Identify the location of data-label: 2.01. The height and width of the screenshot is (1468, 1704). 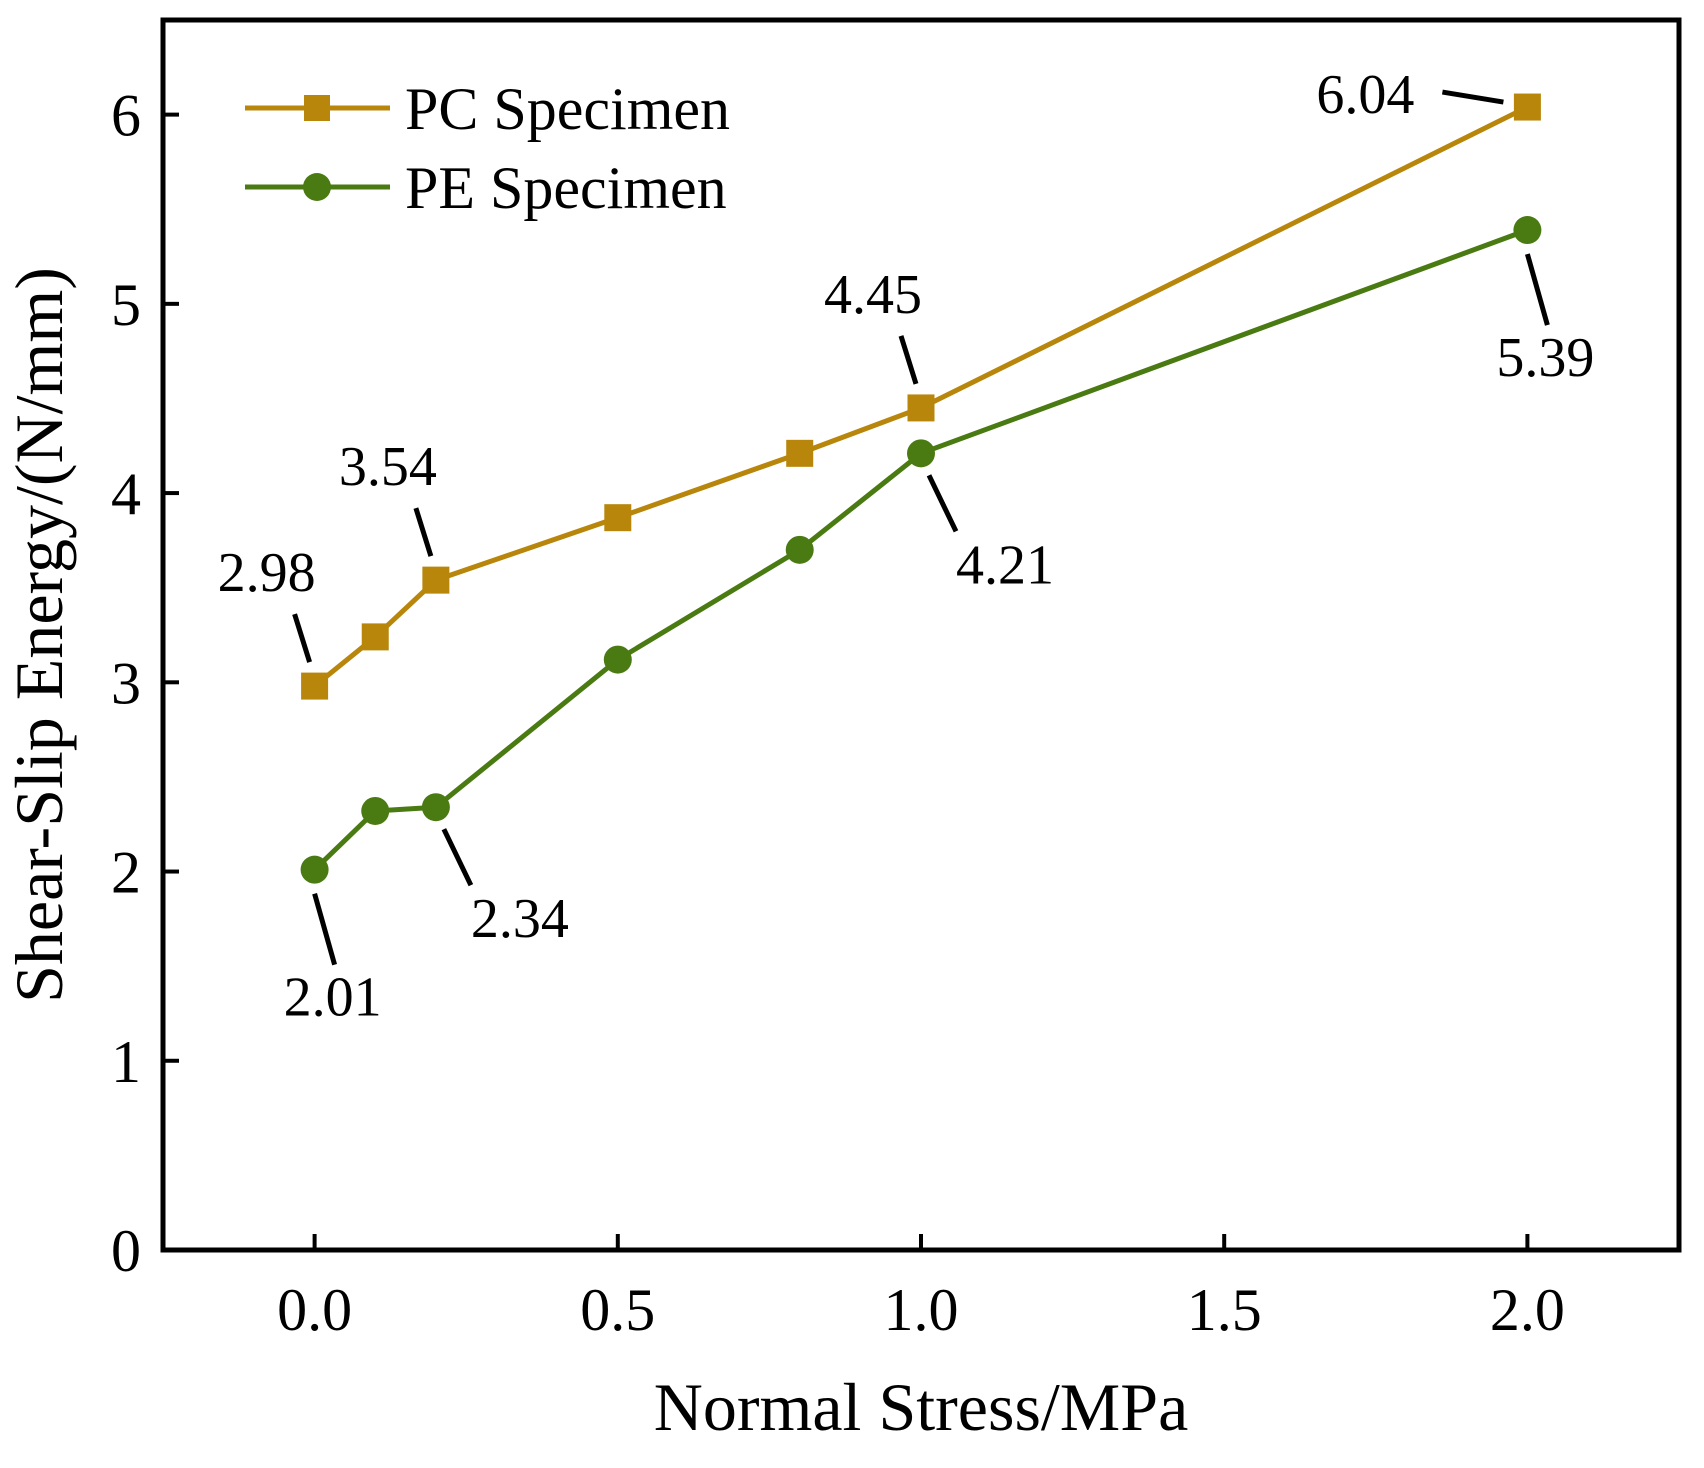
(333, 998).